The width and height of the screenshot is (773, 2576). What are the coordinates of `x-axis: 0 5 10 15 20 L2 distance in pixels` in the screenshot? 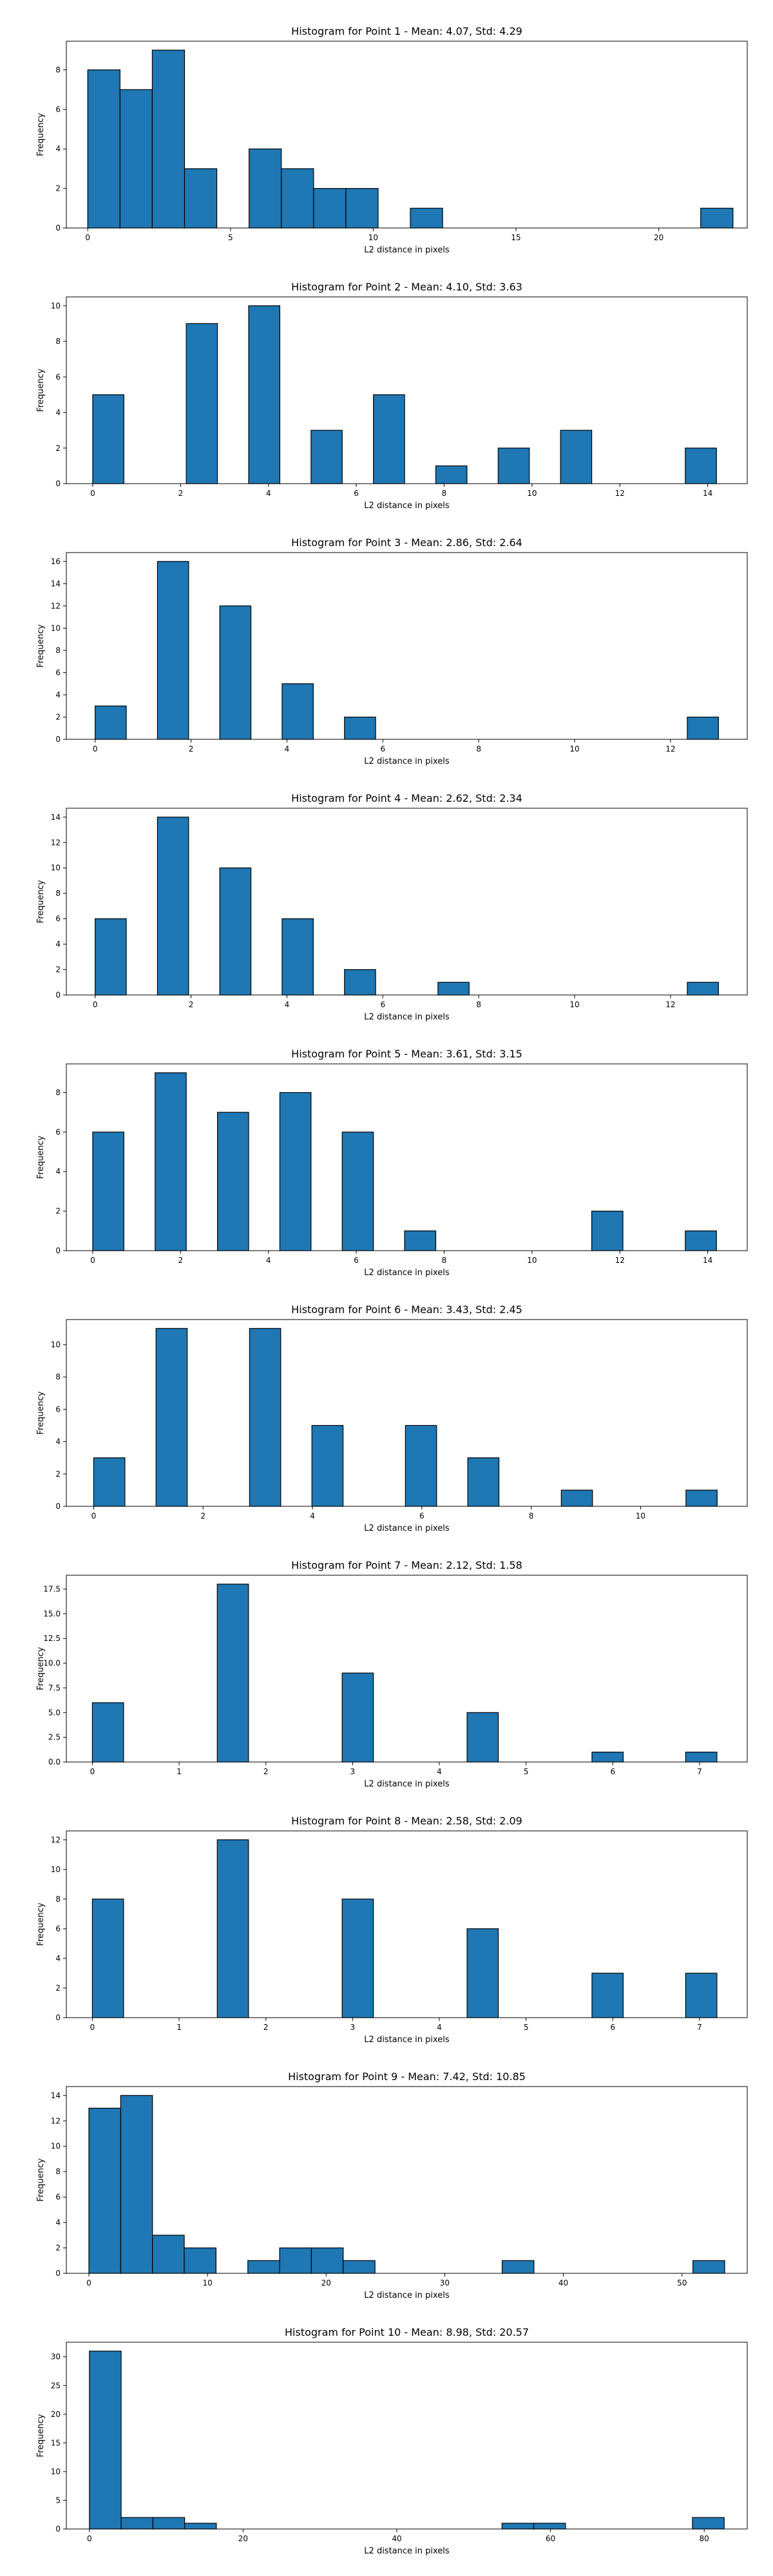 It's located at (374, 241).